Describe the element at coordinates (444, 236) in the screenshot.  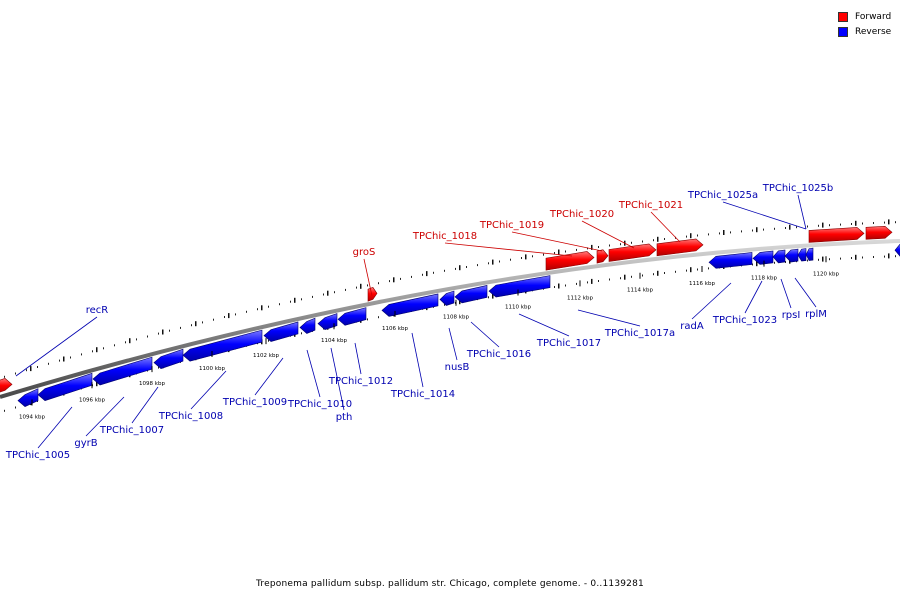
I see `gene-label: TPChic_1018` at that location.